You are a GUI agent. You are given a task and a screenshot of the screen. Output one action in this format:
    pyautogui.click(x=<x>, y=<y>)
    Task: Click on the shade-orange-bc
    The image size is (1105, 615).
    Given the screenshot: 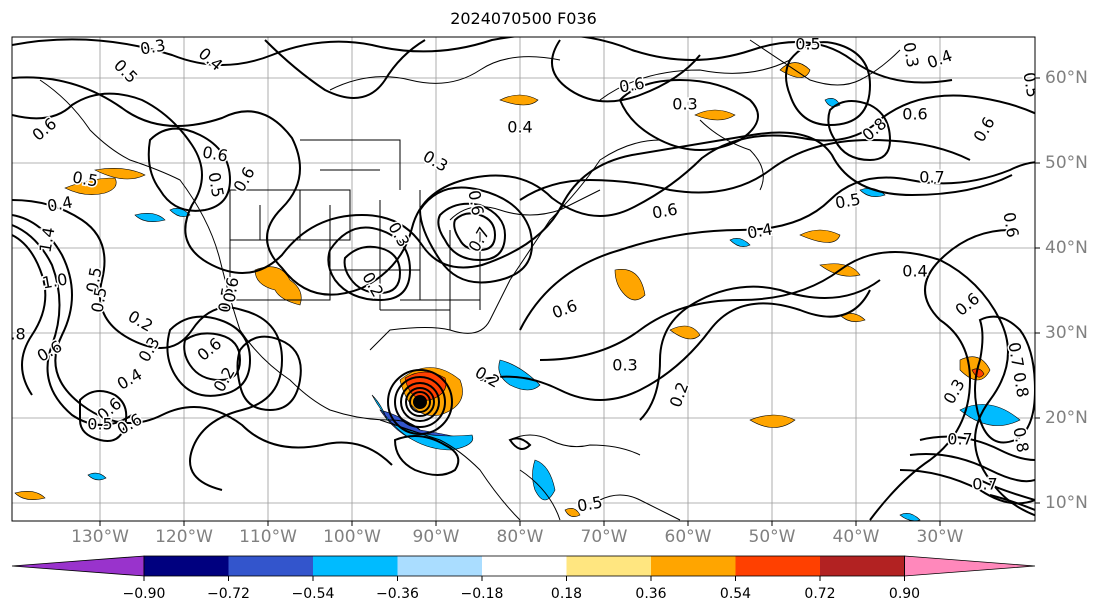 What is the action you would take?
    pyautogui.click(x=120, y=174)
    